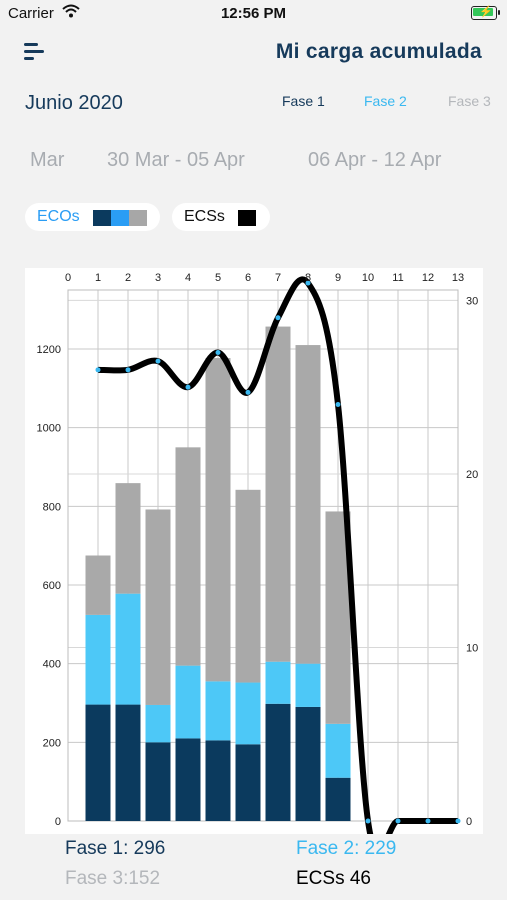  What do you see at coordinates (176, 160) in the screenshot?
I see `week-item-1: 30 Mar - 05 Apr` at bounding box center [176, 160].